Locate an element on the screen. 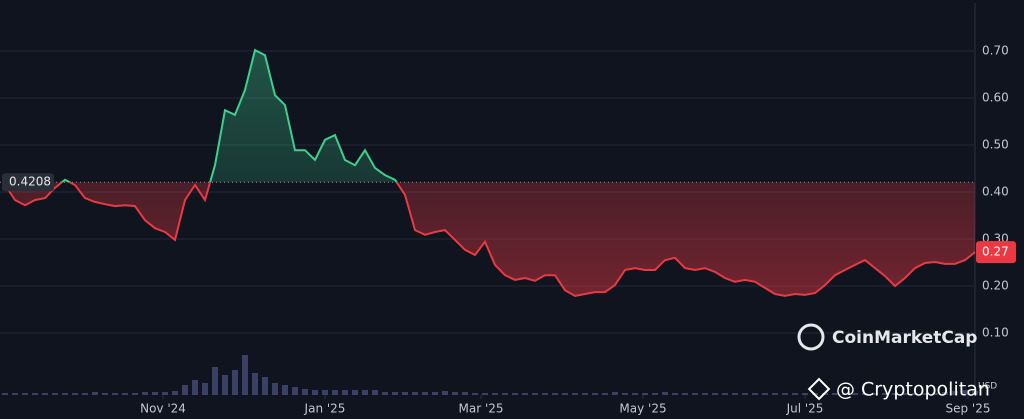 Image resolution: width=1024 pixels, height=419 pixels. y-tick-label: 0.20 is located at coordinates (995, 286).